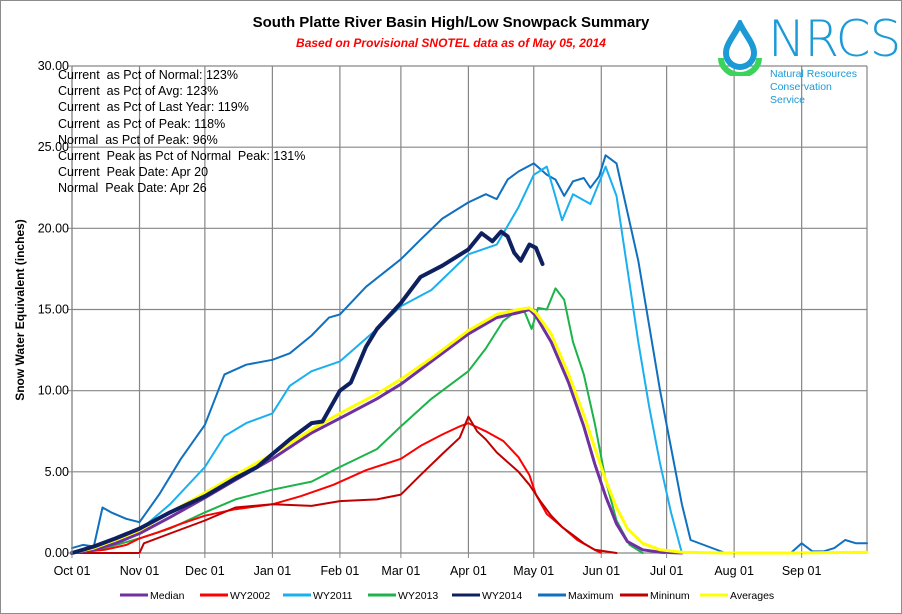 The width and height of the screenshot is (902, 614). Describe the element at coordinates (834, 39) in the screenshot. I see `logo-wordmark: NRCS` at that location.